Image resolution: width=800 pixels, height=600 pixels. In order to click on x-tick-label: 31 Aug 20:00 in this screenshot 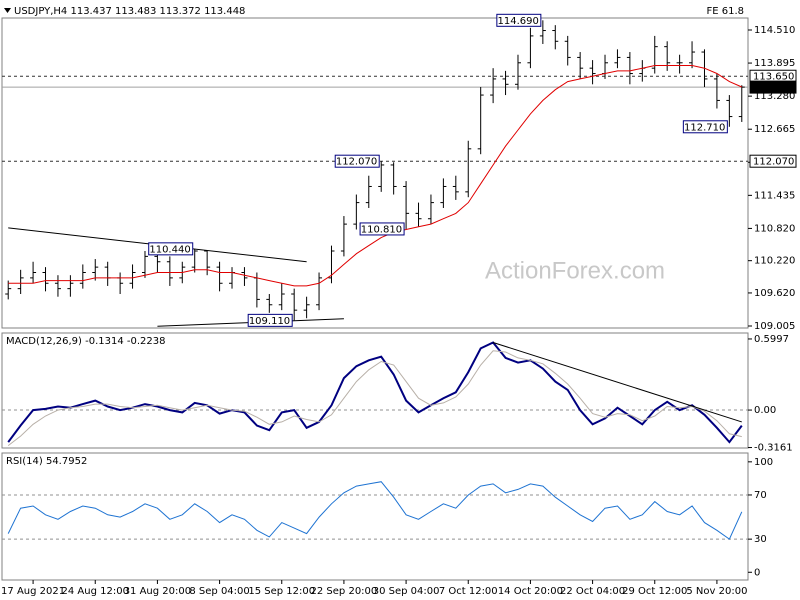, I will do `click(157, 591)`.